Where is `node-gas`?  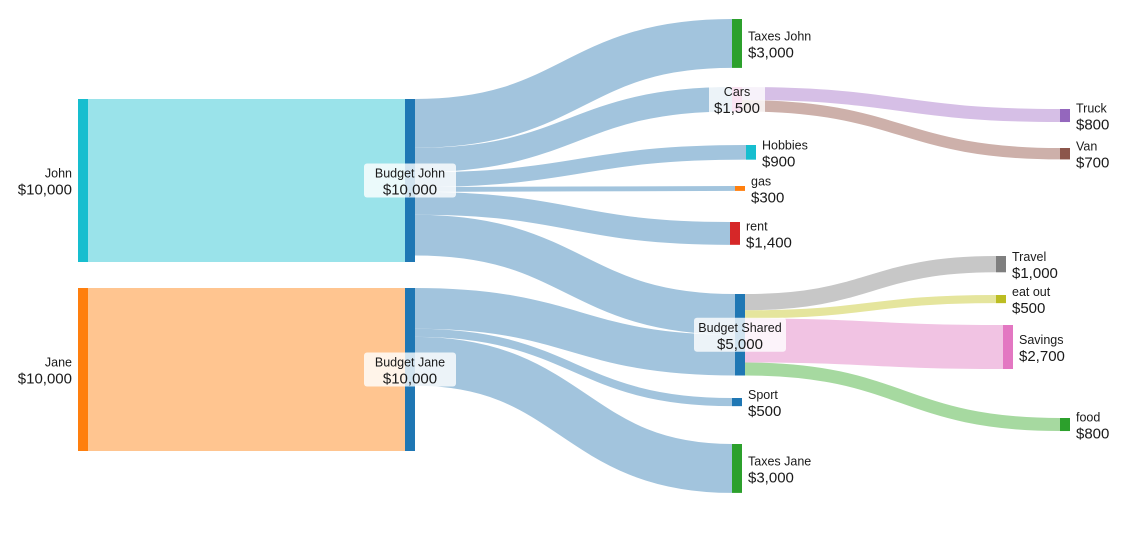 node-gas is located at coordinates (740, 188).